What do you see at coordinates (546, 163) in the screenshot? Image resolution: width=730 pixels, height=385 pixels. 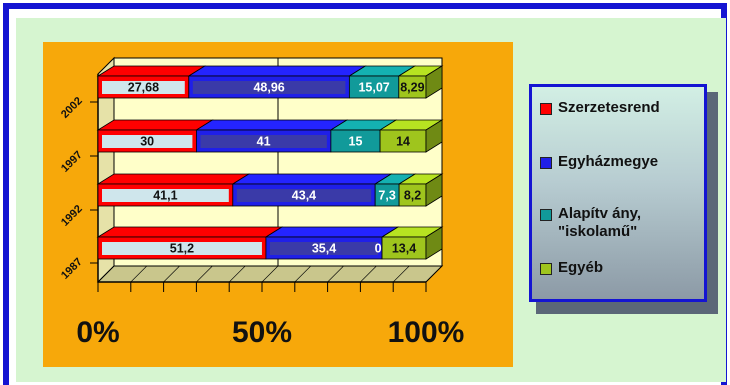 I see `legend-swatch-egyhazmegye` at bounding box center [546, 163].